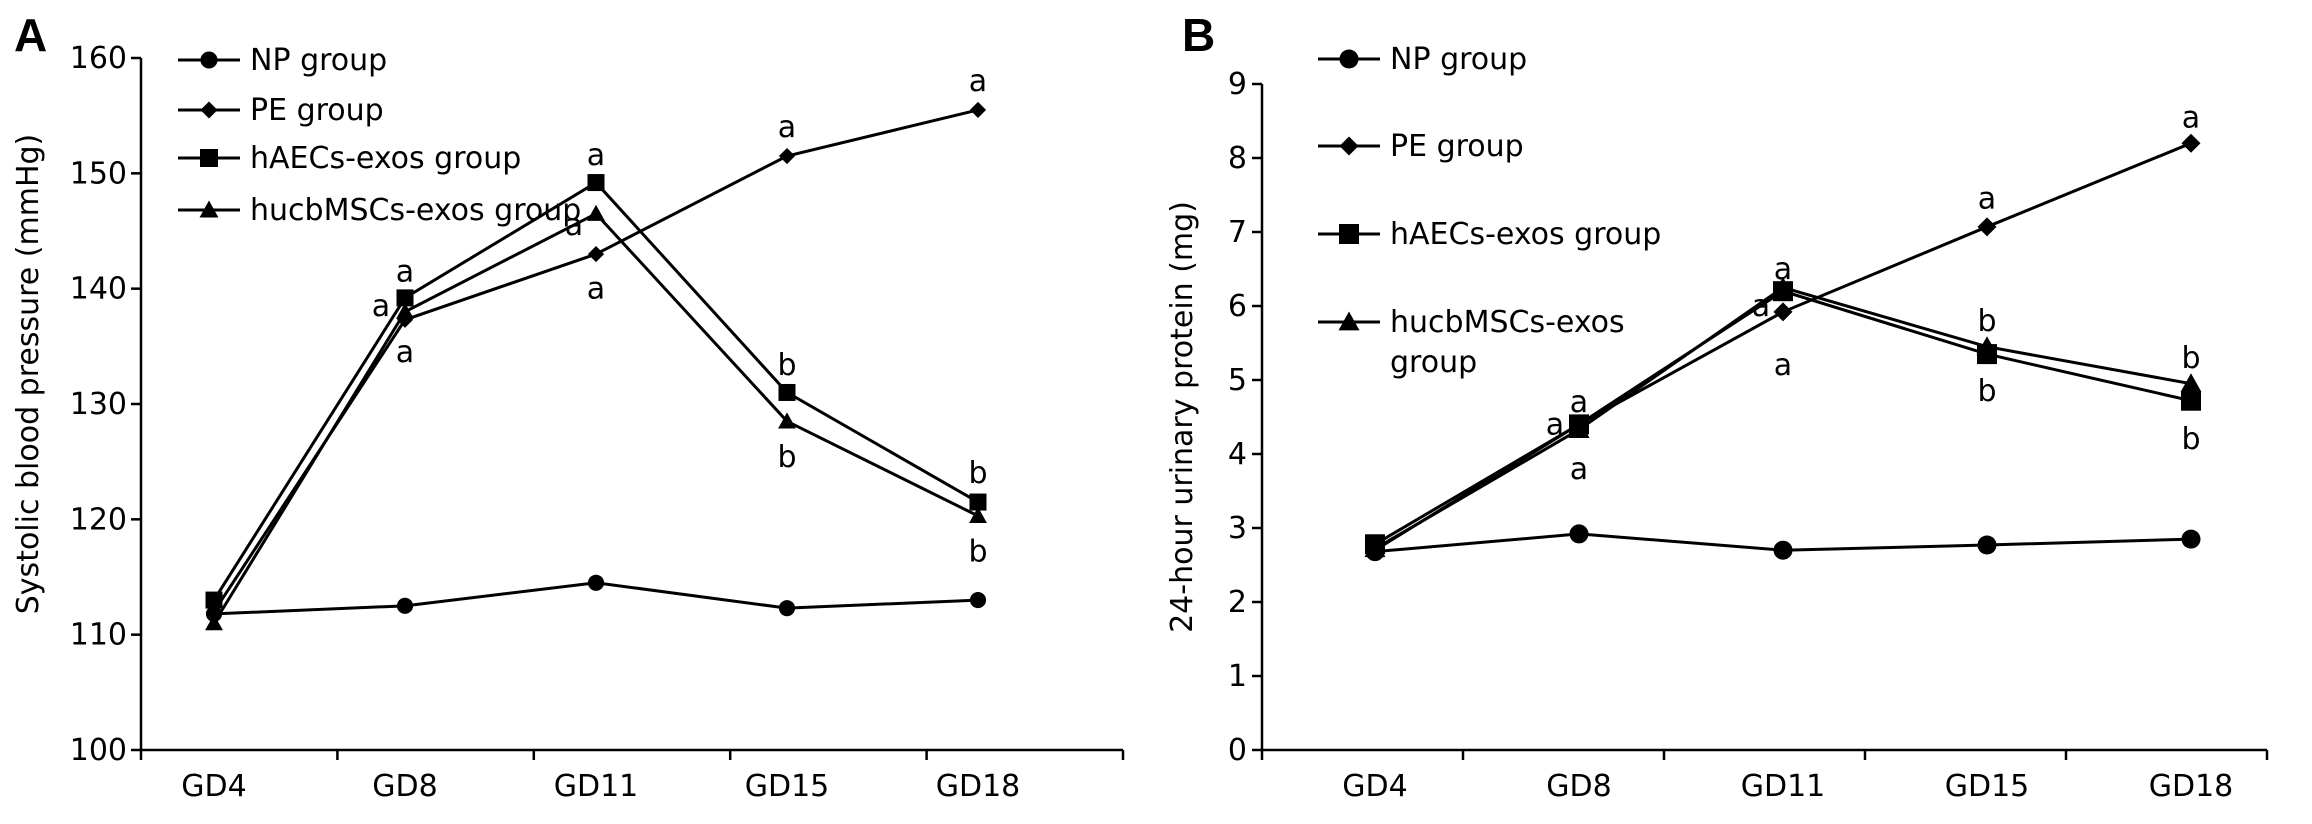 The height and width of the screenshot is (824, 2312). I want to click on y-axis-title: 24-hour urinary protein (mg), so click(1182, 417).